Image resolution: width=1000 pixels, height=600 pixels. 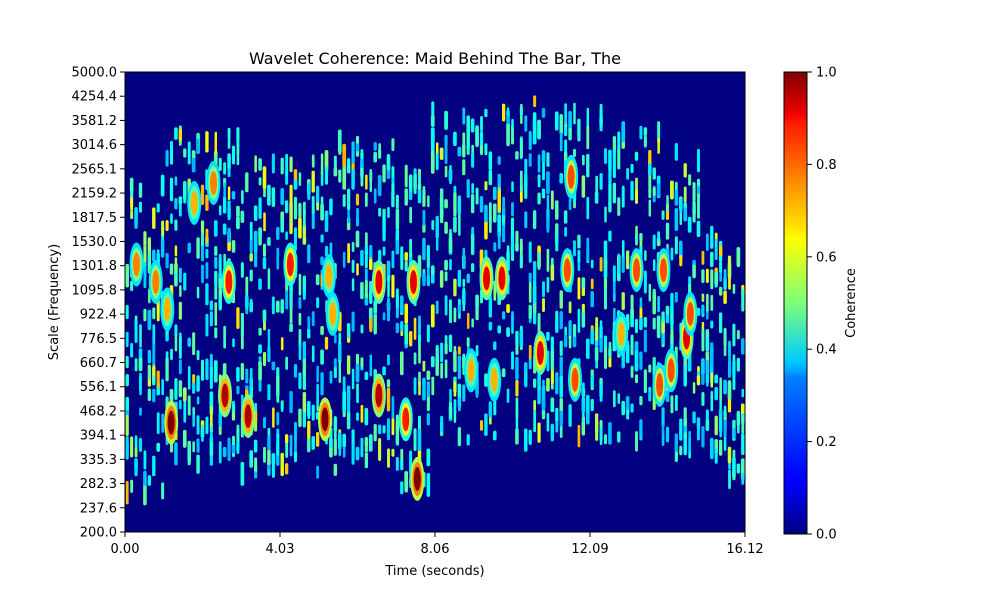 I want to click on colorbar-tick-label: 0.0, so click(x=826, y=535).